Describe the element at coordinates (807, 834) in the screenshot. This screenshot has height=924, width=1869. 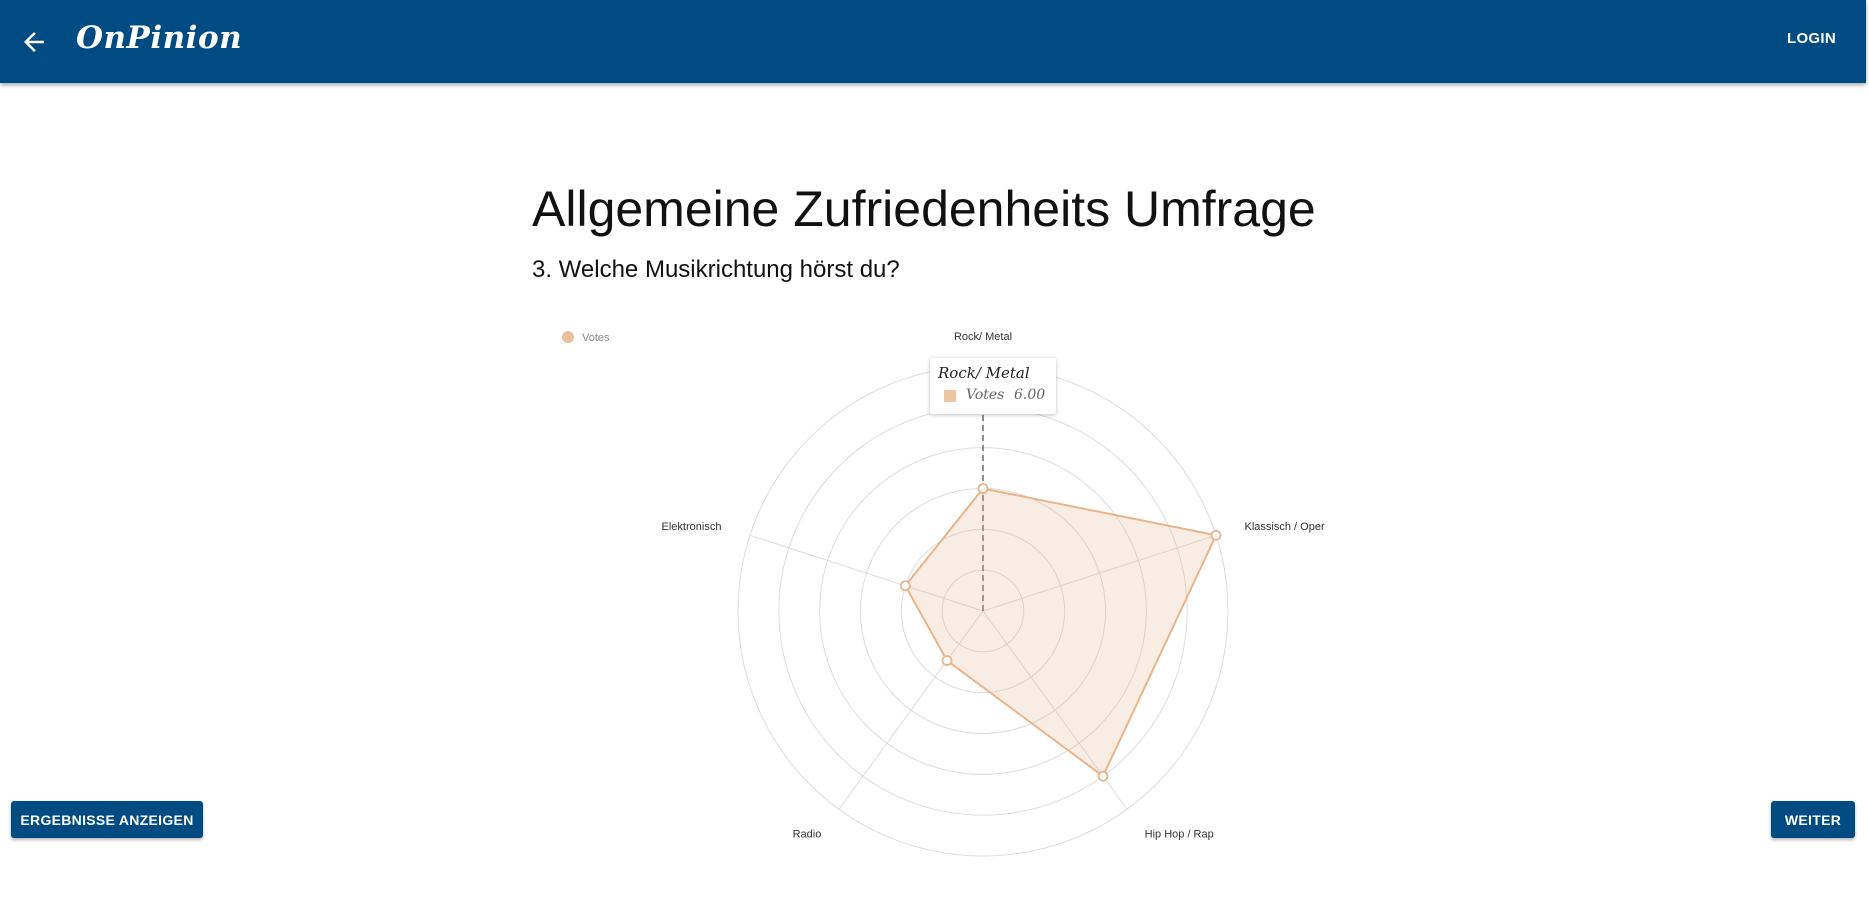
I see `axis-label: Radio` at that location.